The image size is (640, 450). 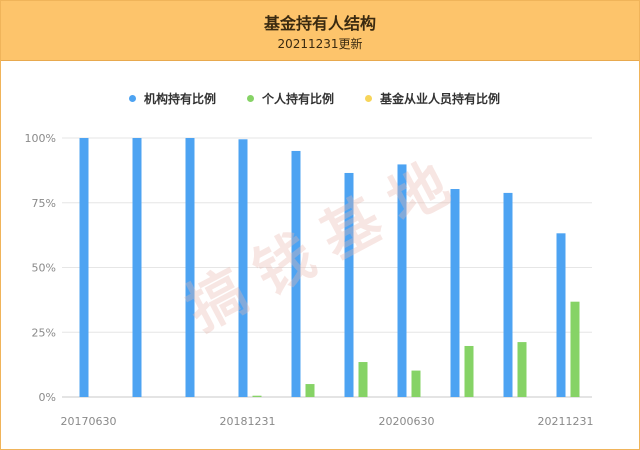 I want to click on x-tick-label: 20200630, so click(x=407, y=421).